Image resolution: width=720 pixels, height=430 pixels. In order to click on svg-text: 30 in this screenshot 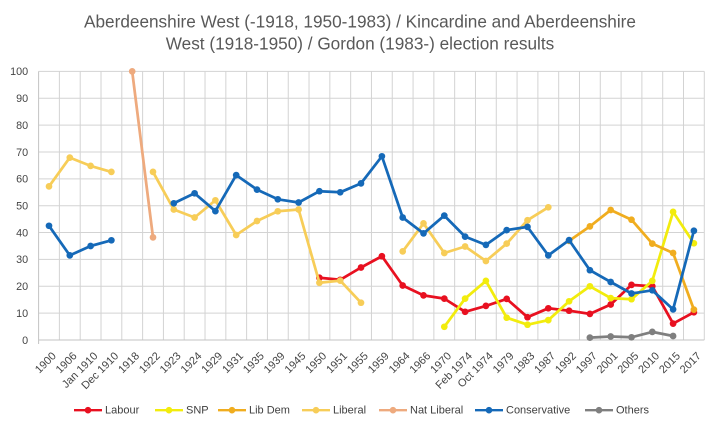, I will do `click(22, 260)`.